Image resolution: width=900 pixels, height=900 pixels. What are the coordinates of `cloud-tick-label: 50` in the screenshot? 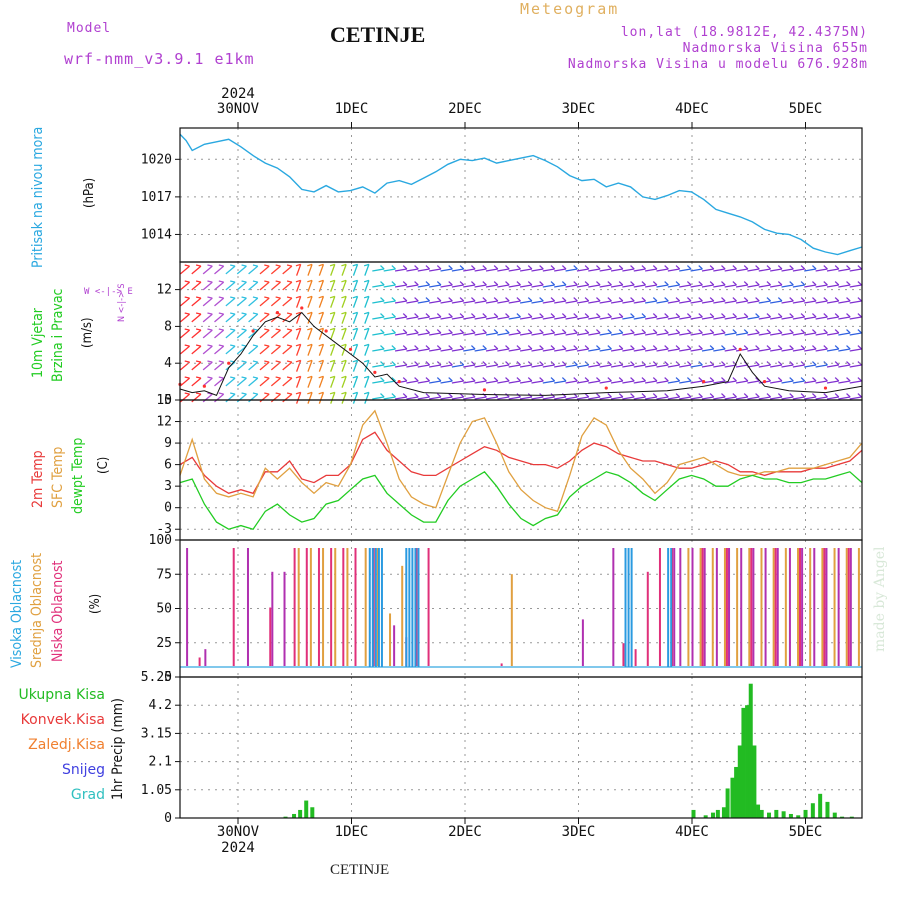 It's located at (164, 609).